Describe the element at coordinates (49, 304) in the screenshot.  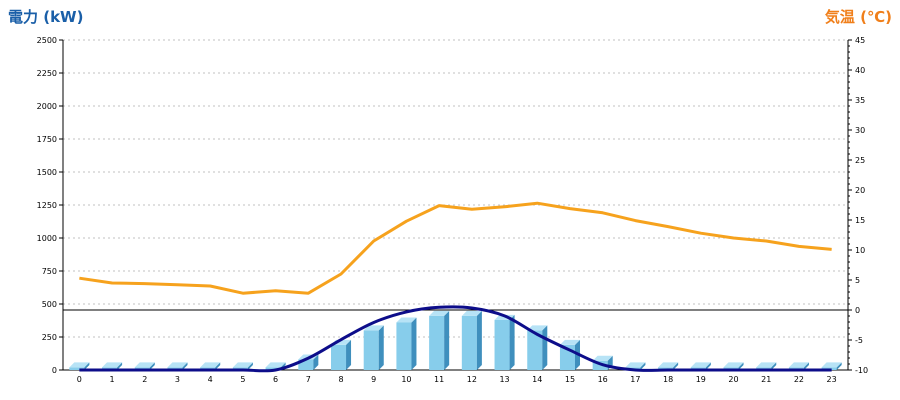
I see `left-tick-label: 500` at that location.